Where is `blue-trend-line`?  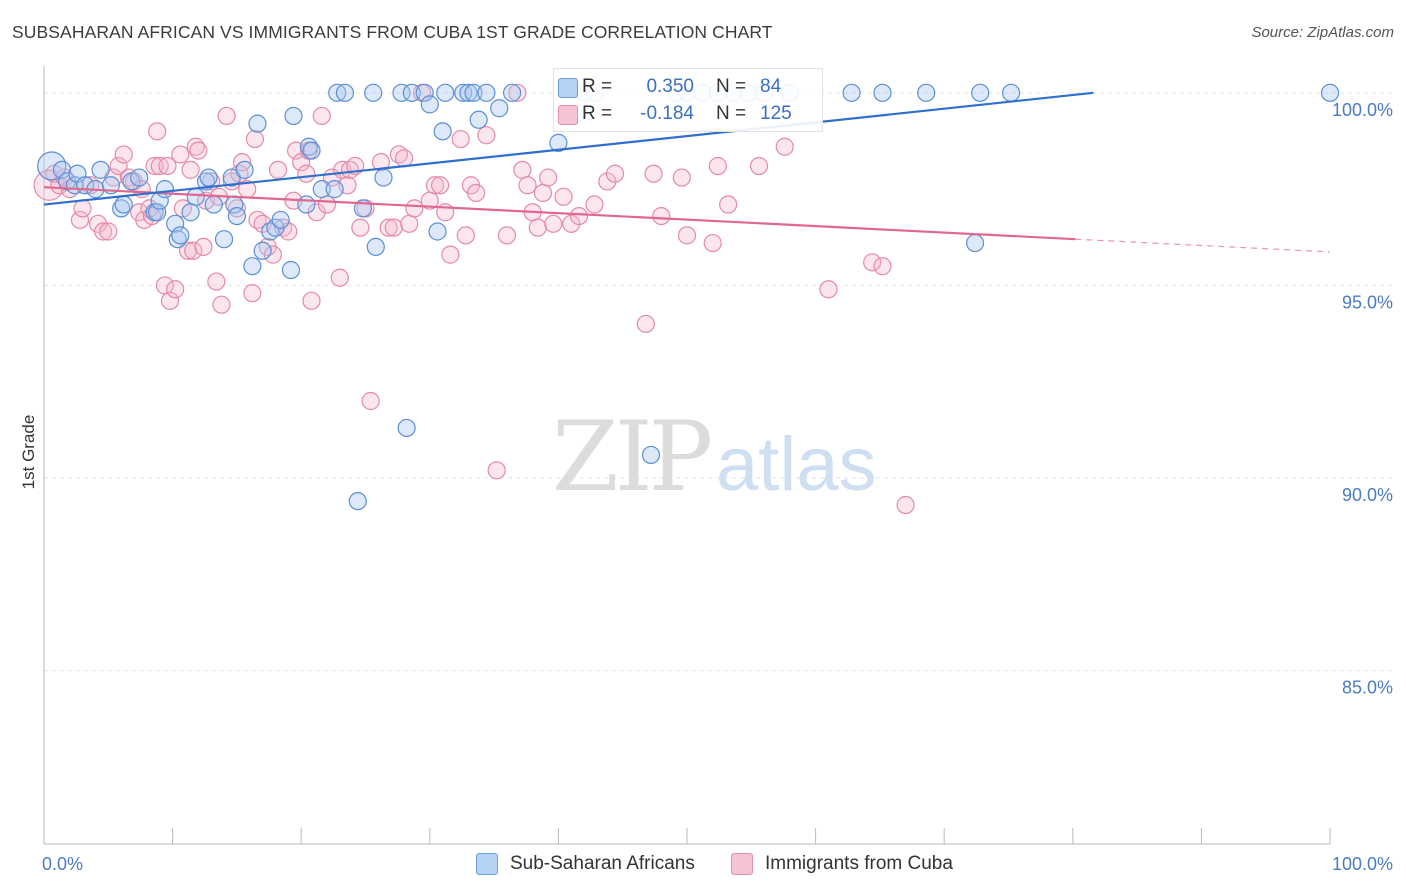
blue-trend-line is located at coordinates (568, 148).